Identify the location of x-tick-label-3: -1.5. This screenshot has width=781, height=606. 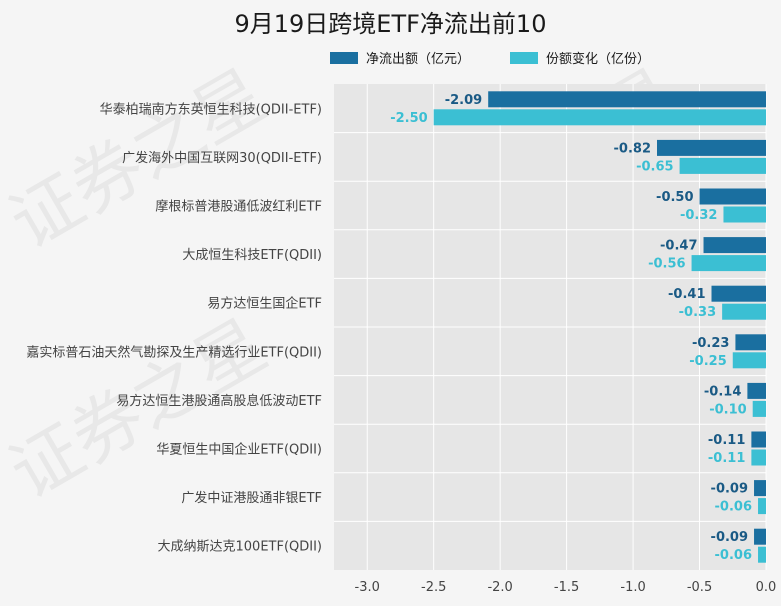
(566, 587).